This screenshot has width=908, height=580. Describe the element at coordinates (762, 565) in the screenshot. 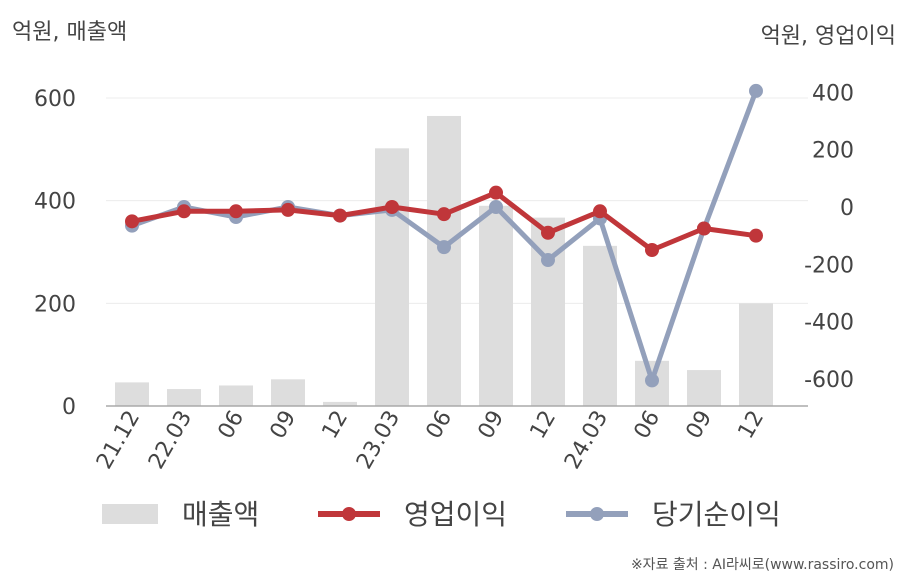

I see `source-note: ※자료 출처 : AI라씨로(www.rassiro.com)` at that location.